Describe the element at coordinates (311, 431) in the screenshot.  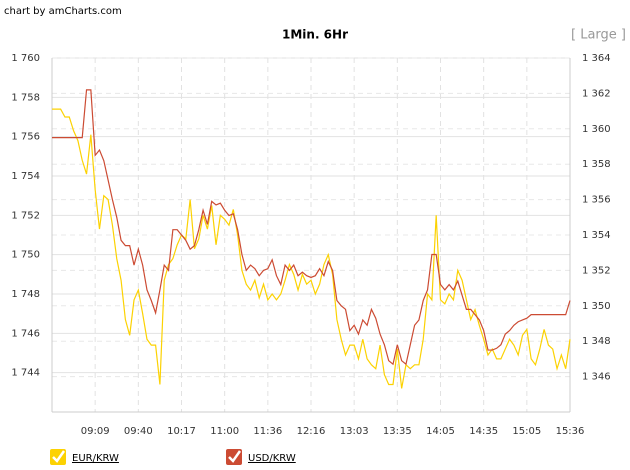
I see `x-tick-label: 12:16` at that location.